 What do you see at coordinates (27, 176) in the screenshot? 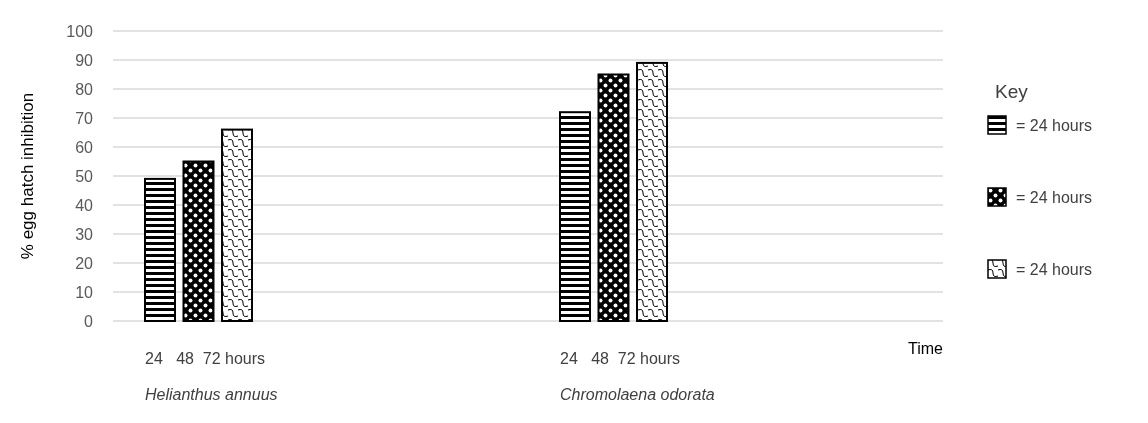
I see `y-axis-title: % egg hatch inhibition` at bounding box center [27, 176].